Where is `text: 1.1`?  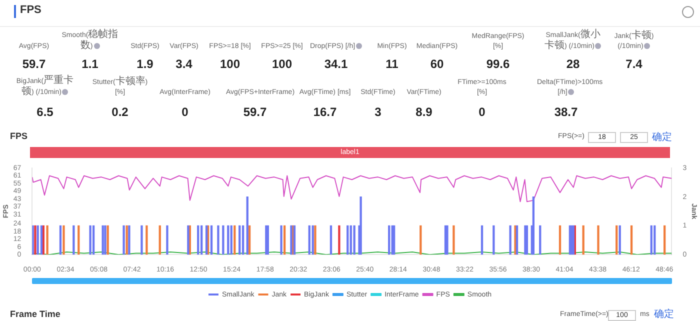 text: 1.1 is located at coordinates (90, 64).